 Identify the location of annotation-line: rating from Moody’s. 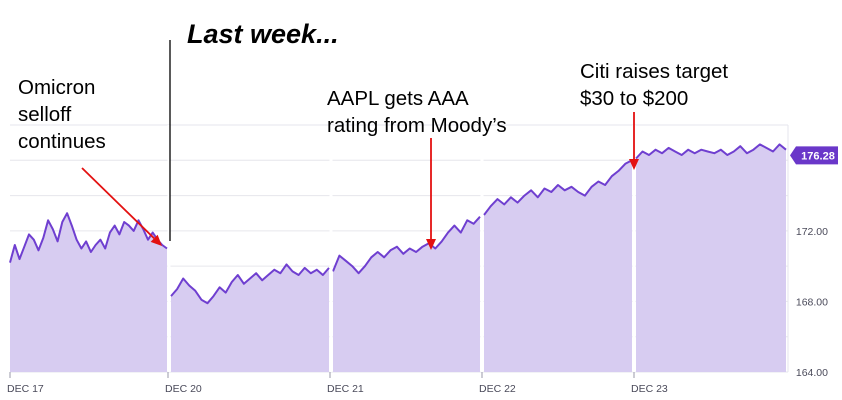
(417, 125).